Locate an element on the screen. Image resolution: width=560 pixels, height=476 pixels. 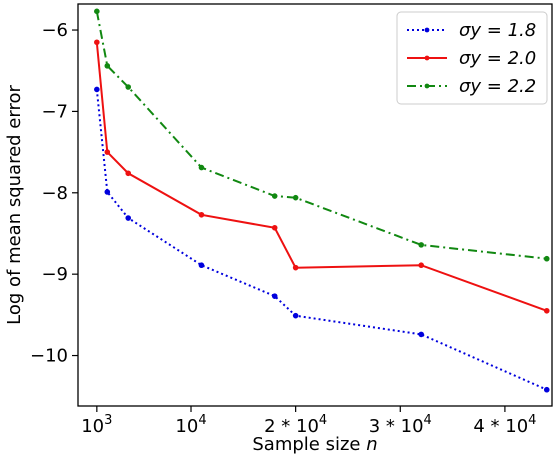
legend: σy = 1.8 σy = 2.0 σy = 2.2 is located at coordinates (472, 58).